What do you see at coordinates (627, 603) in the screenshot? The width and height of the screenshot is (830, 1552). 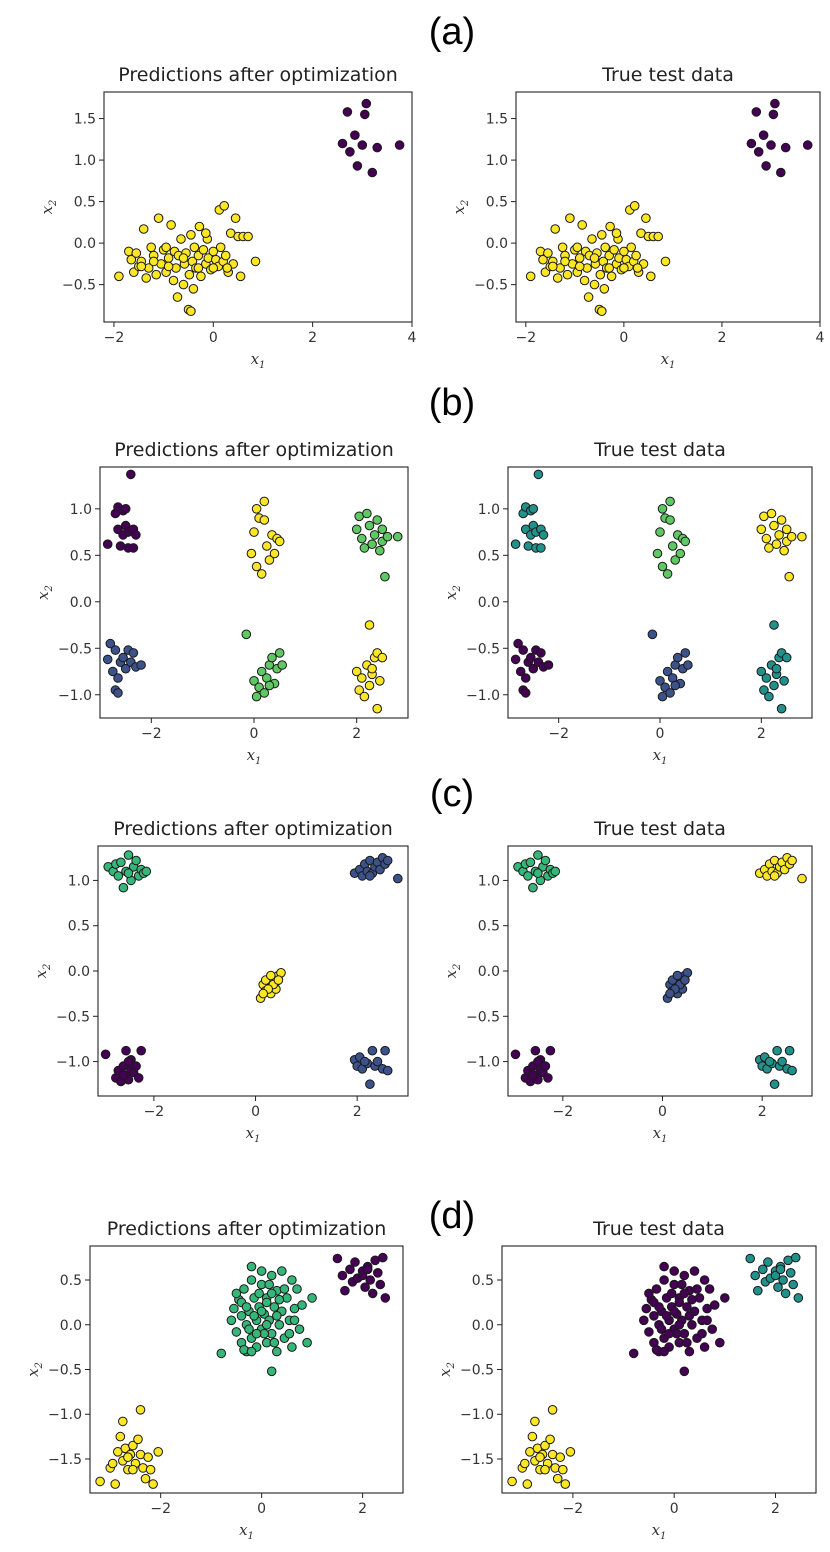 I see `scatter-plot-4: True test data −2 0 2 −1.0 −0.5 0.0 0.5 1.0 x1 x2` at bounding box center [627, 603].